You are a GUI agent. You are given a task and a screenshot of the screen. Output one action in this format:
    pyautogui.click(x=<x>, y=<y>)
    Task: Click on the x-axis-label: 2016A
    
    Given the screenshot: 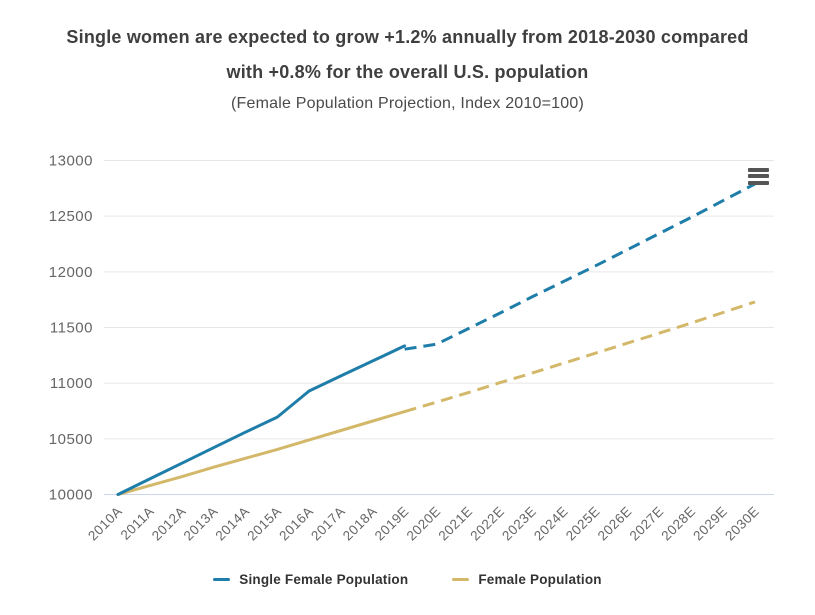 What is the action you would take?
    pyautogui.click(x=296, y=524)
    